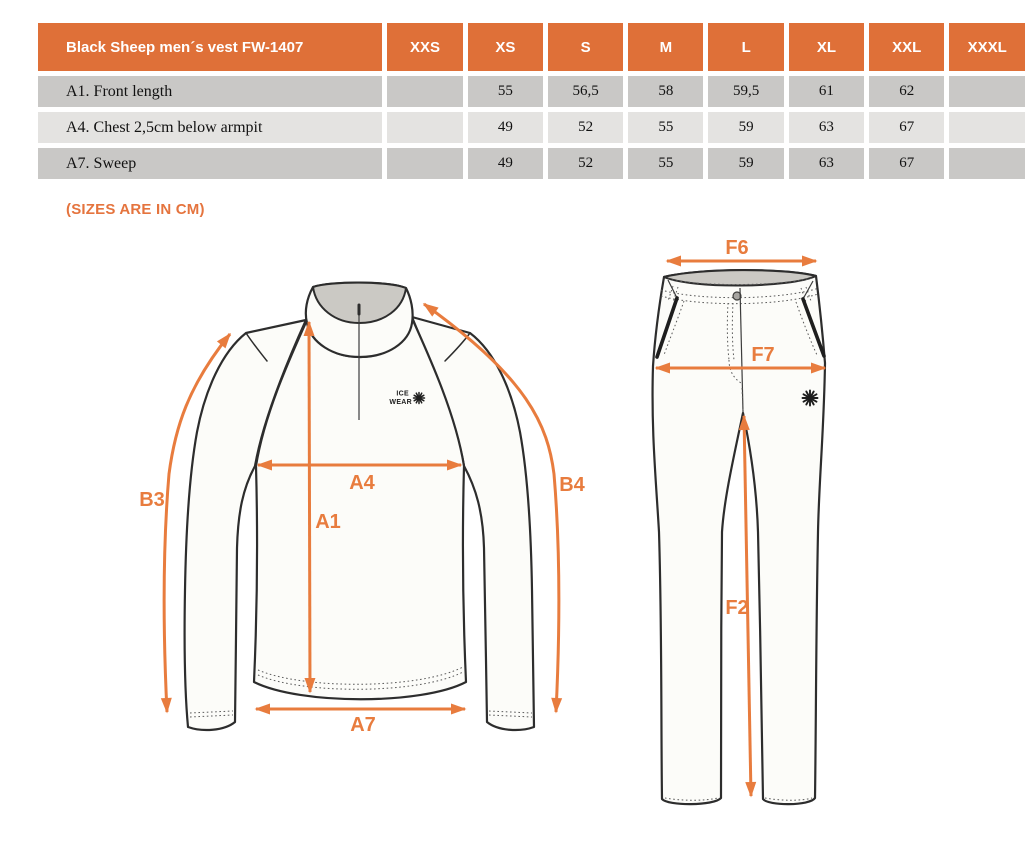 The width and height of the screenshot is (1030, 847). What do you see at coordinates (359, 302) in the screenshot?
I see `collar-inside` at bounding box center [359, 302].